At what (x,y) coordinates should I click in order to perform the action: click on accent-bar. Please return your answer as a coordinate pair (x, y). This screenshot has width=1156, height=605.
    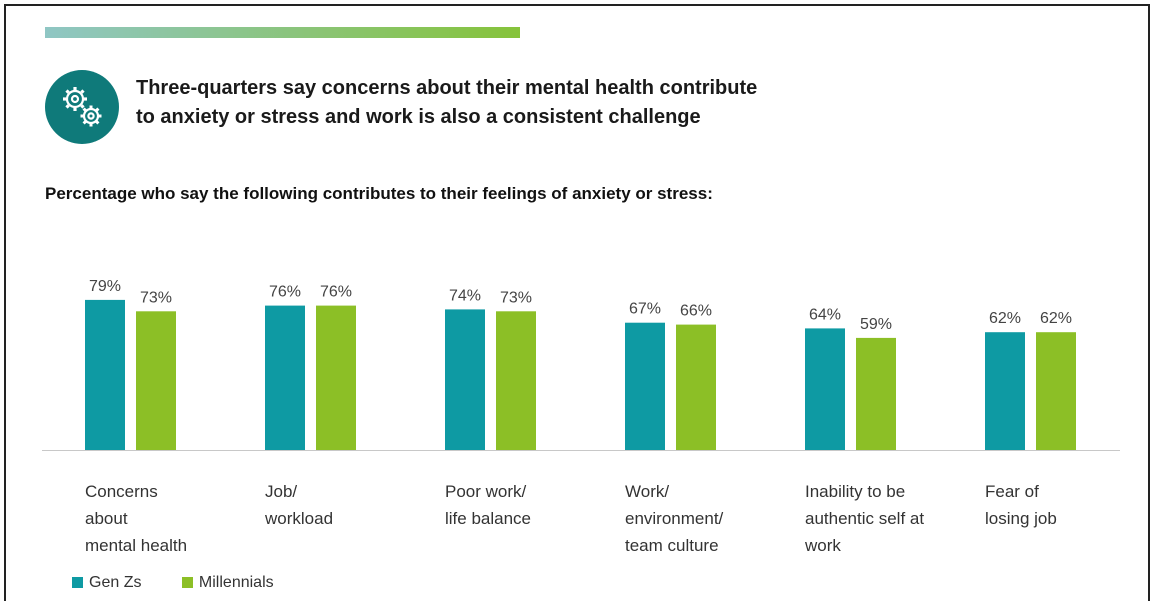
    Looking at the image, I should click on (282, 32).